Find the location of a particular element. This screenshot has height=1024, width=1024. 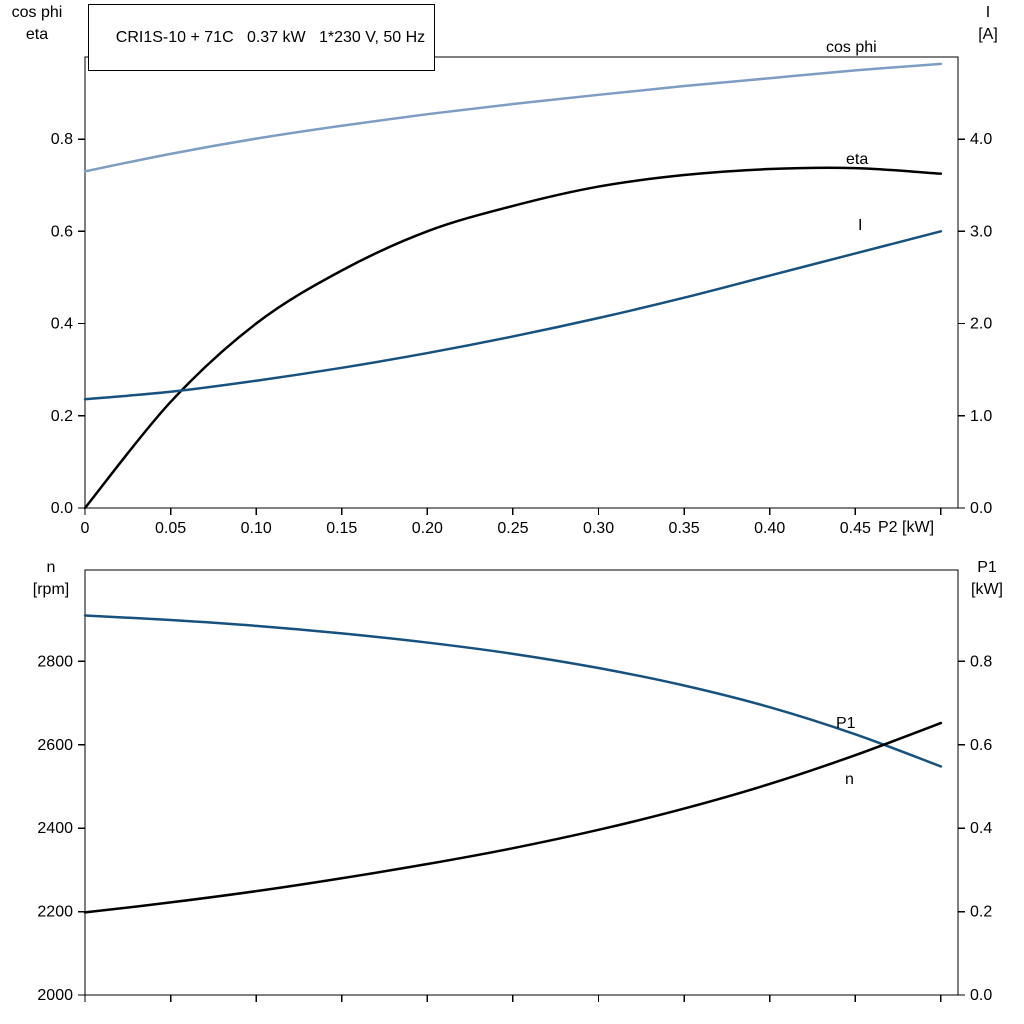

axis-label-p1: P1 is located at coordinates (987, 567).